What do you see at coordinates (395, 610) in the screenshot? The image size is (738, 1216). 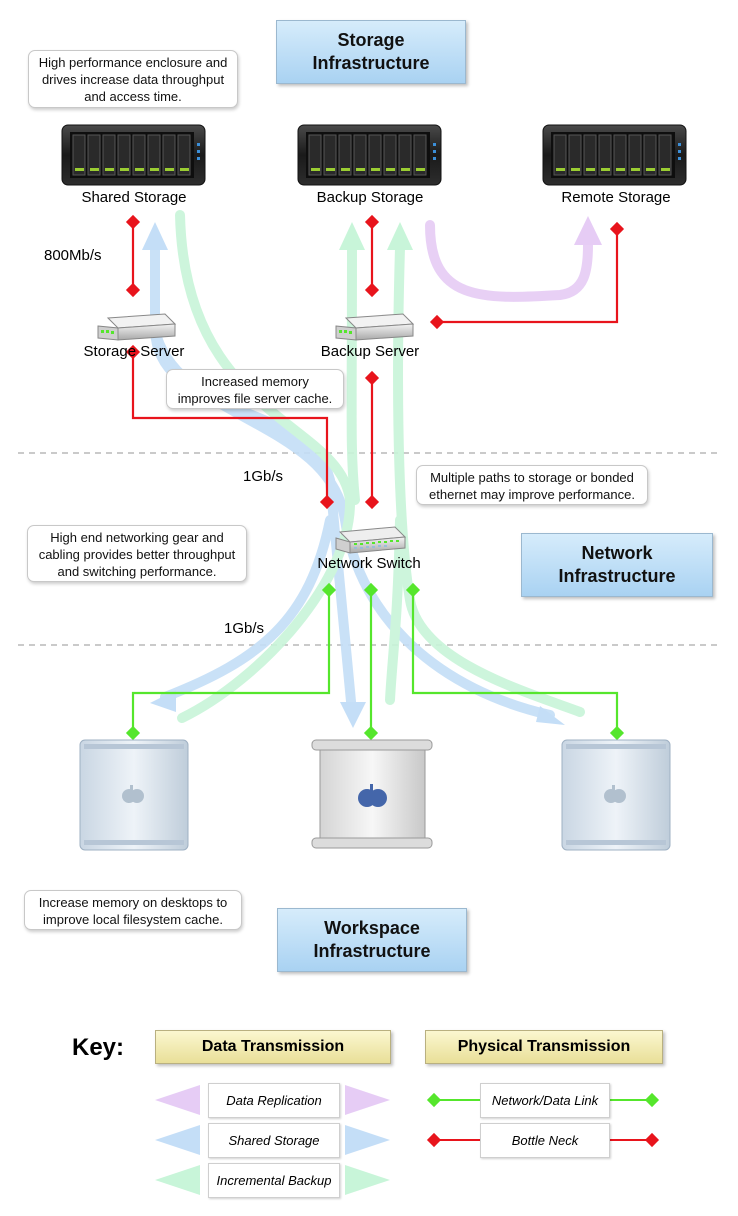 I see `backup-flow-desktop` at bounding box center [395, 610].